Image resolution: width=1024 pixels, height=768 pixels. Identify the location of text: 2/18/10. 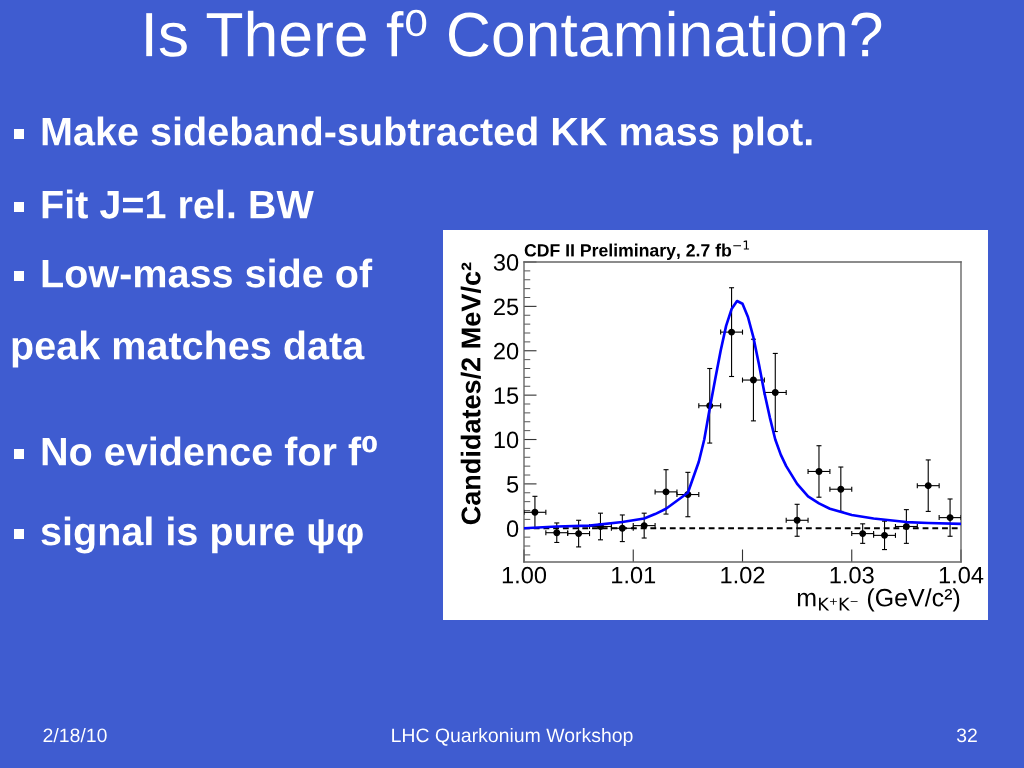
(75, 735).